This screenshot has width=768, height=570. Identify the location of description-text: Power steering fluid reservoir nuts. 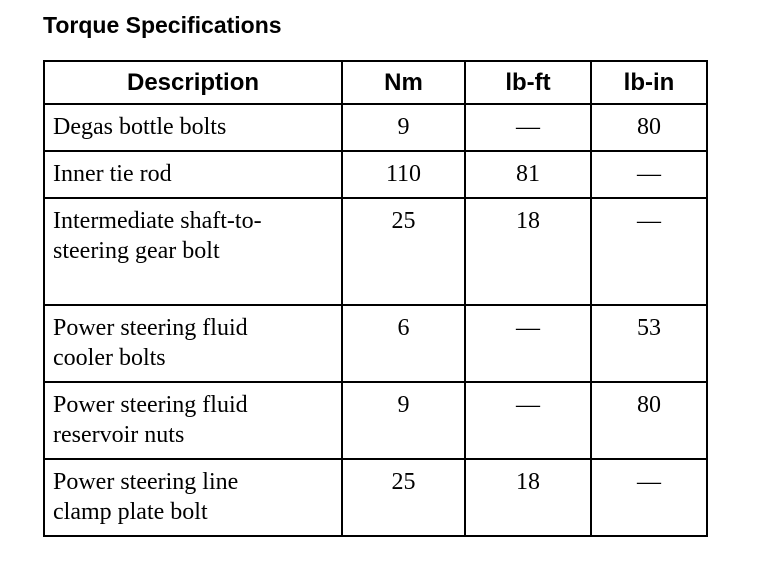
(150, 420).